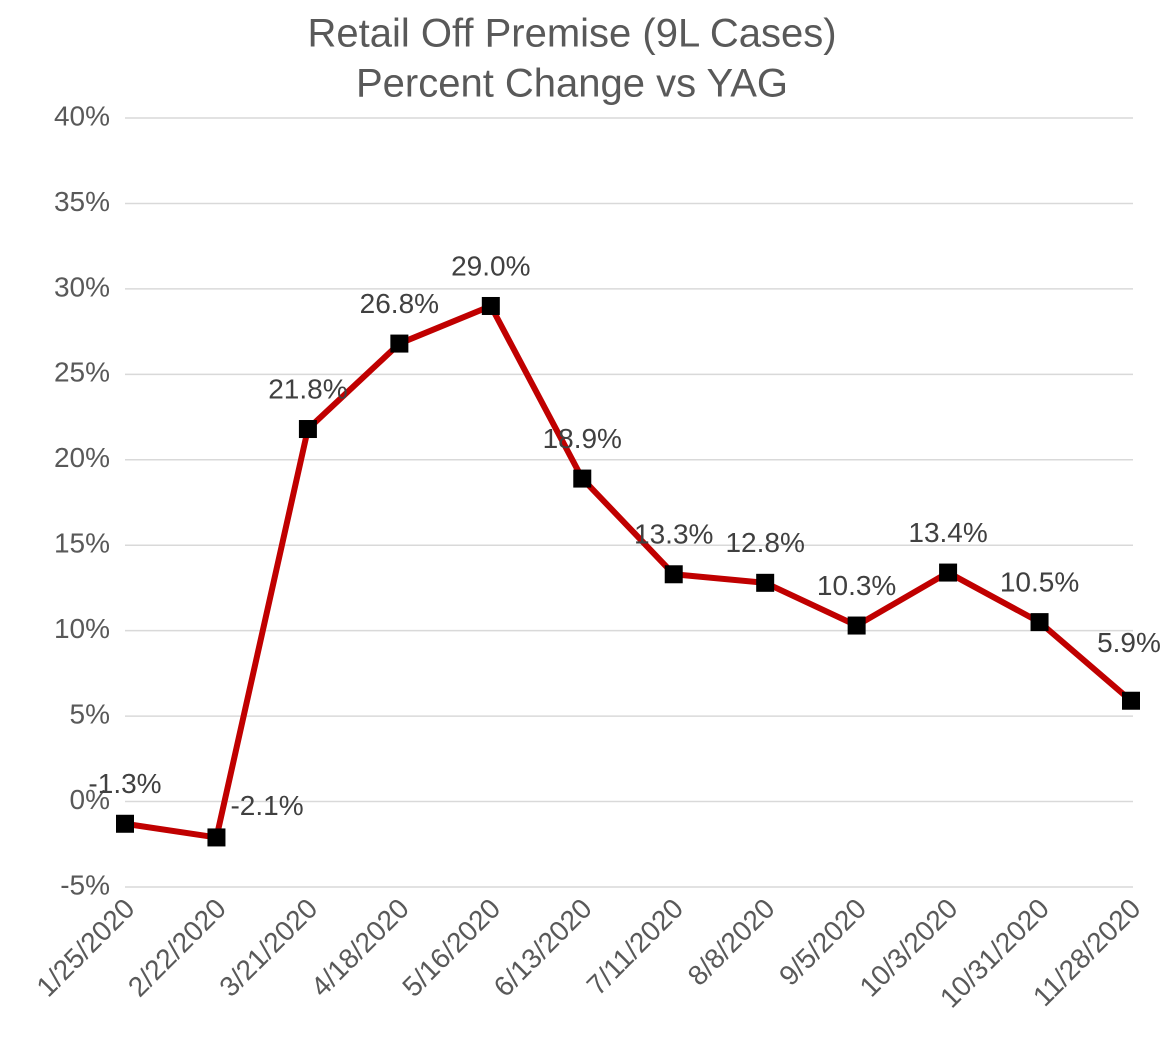 This screenshot has width=1168, height=1051. I want to click on data-label: 10.3%, so click(856, 585).